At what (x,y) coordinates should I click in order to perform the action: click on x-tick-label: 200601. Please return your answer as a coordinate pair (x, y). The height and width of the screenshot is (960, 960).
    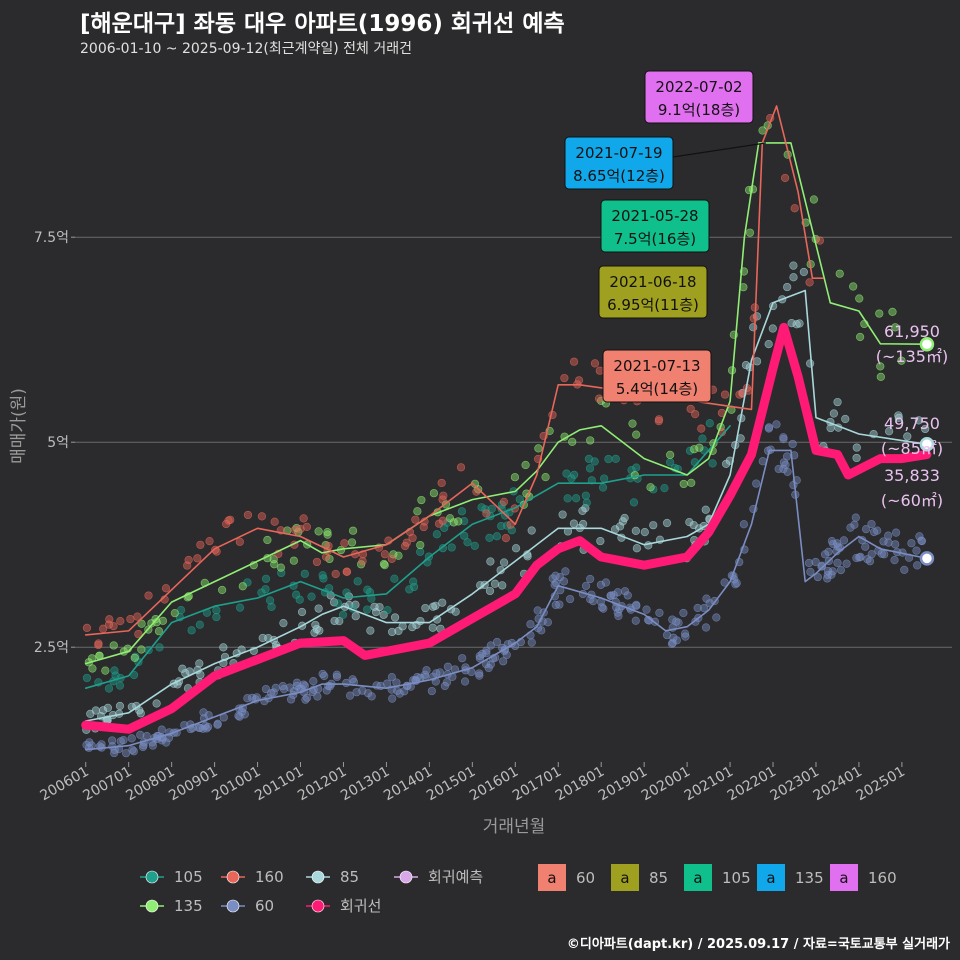
    Looking at the image, I should click on (64, 784).